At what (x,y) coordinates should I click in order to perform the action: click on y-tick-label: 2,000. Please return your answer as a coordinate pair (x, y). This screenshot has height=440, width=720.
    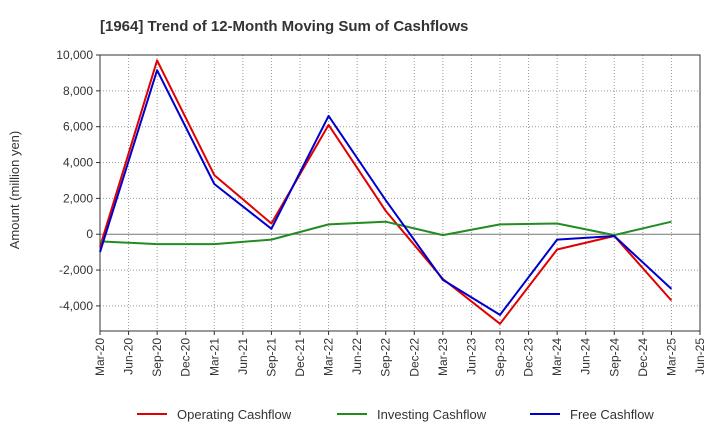
    Looking at the image, I should click on (78, 198).